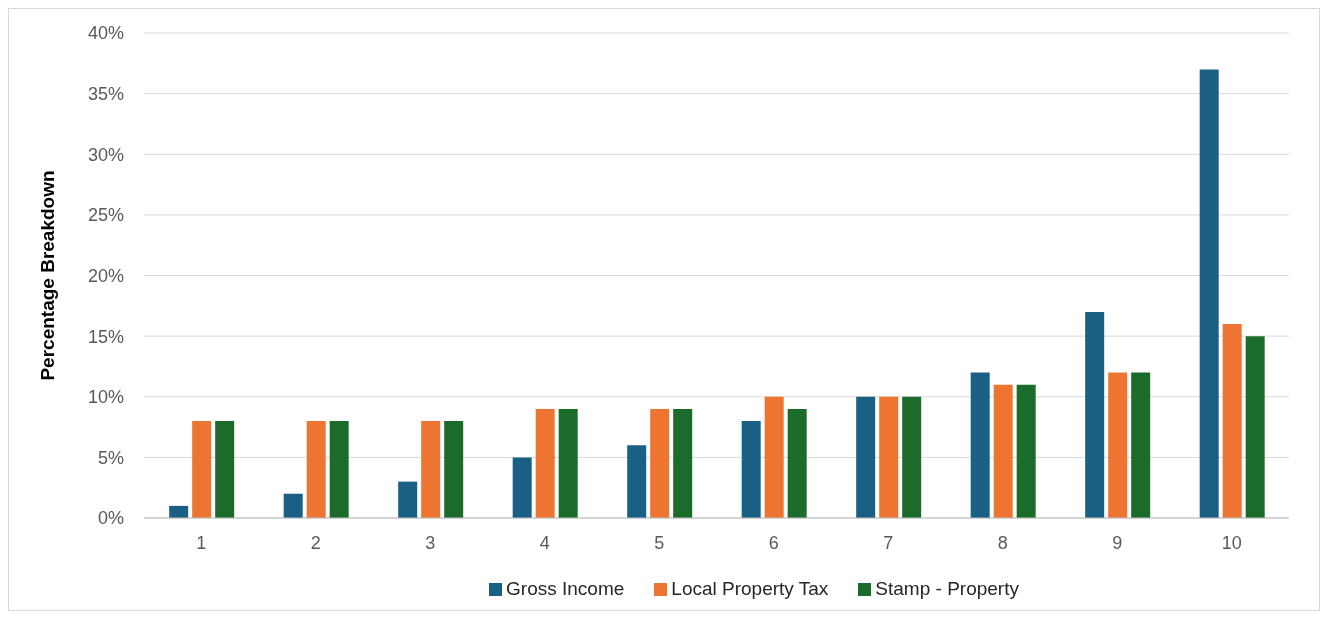 The image size is (1328, 619). What do you see at coordinates (105, 33) in the screenshot?
I see `y-tick-label: 40%` at bounding box center [105, 33].